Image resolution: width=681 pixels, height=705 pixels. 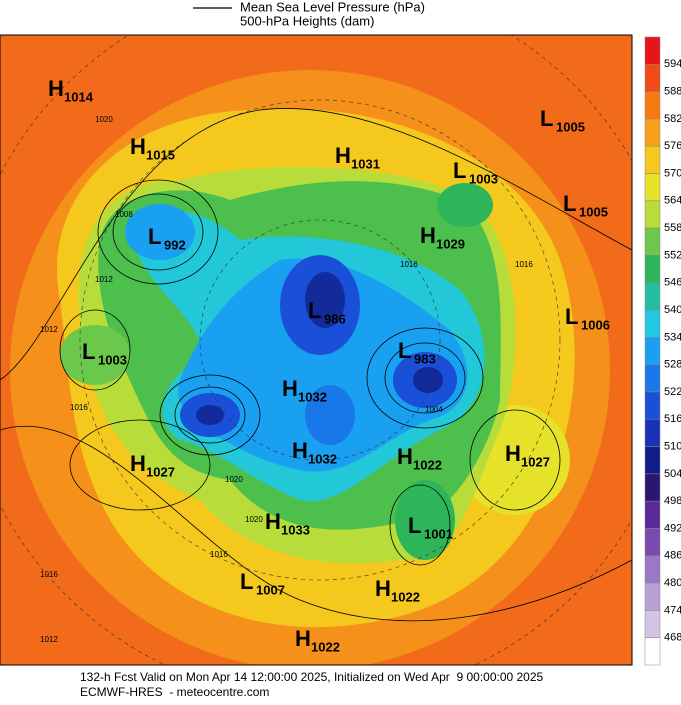 I want to click on center-pressure: 1031, so click(x=365, y=163).